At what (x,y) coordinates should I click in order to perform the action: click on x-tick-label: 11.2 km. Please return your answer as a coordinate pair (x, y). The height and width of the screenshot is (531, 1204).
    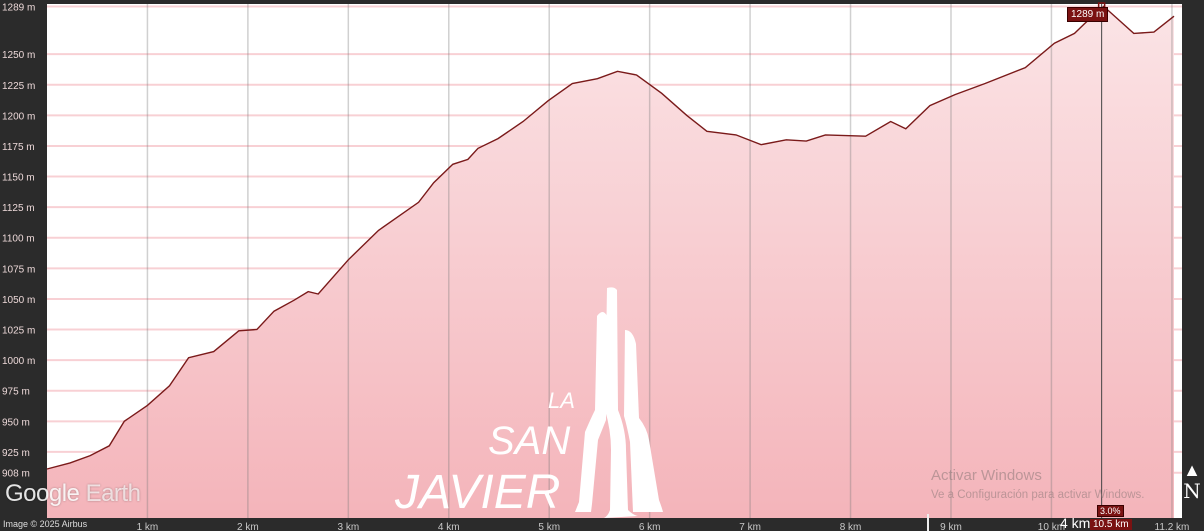
    Looking at the image, I should click on (1172, 526).